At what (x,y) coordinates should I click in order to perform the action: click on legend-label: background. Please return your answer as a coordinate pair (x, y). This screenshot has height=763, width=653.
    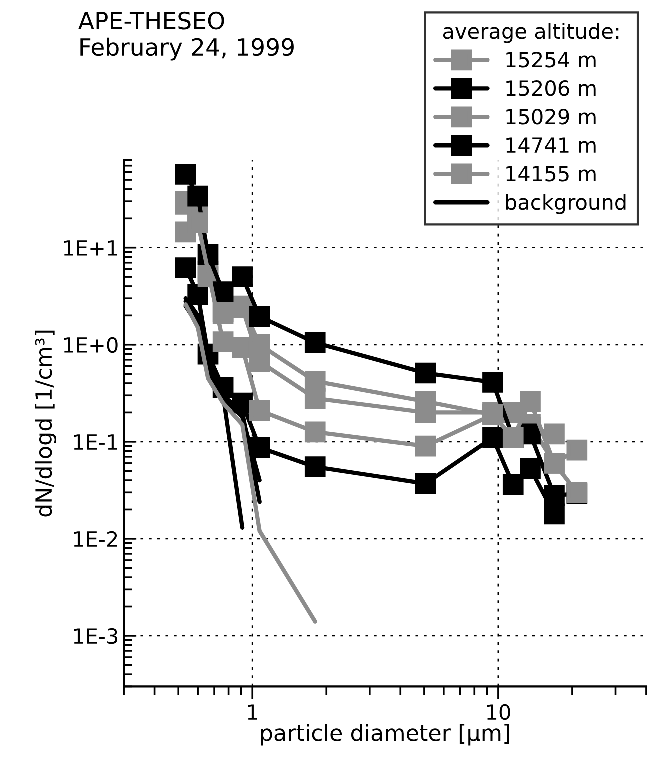
    Looking at the image, I should click on (566, 204).